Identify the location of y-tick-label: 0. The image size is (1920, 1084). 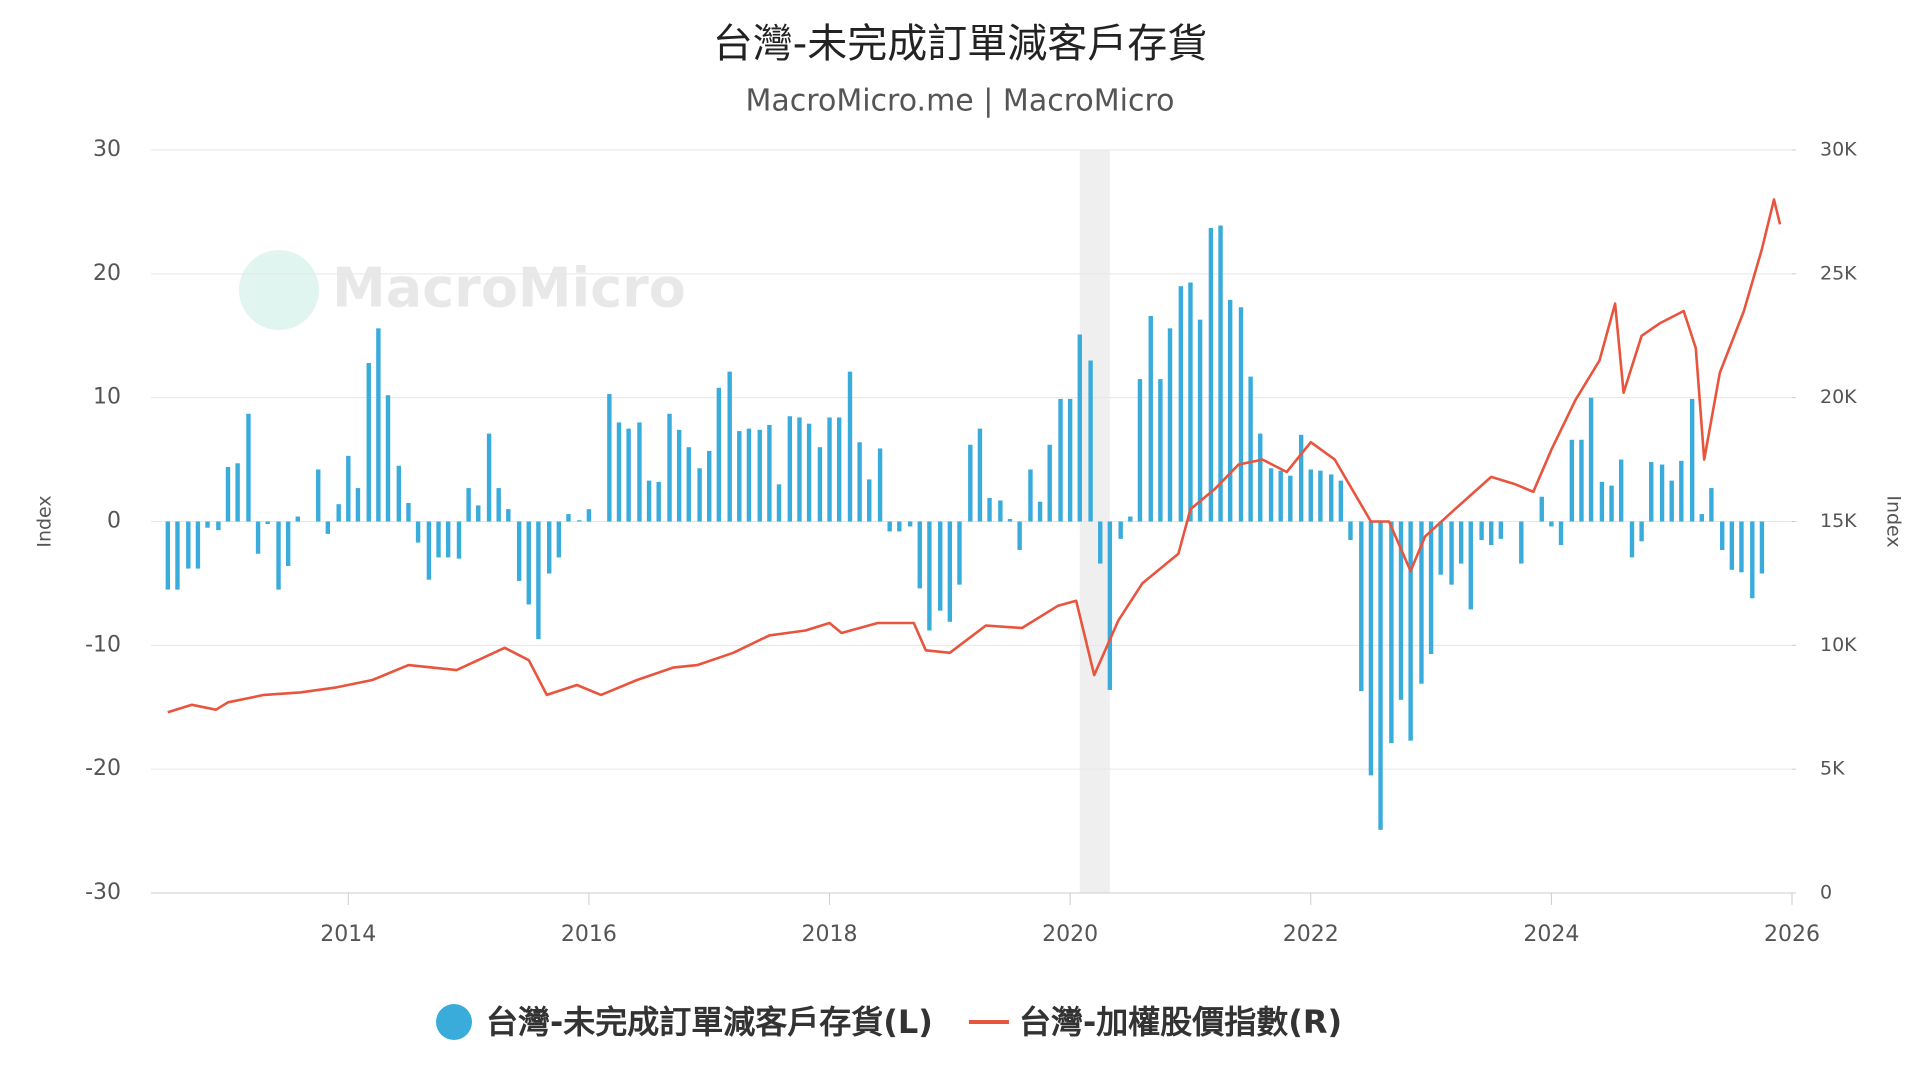
(114, 521).